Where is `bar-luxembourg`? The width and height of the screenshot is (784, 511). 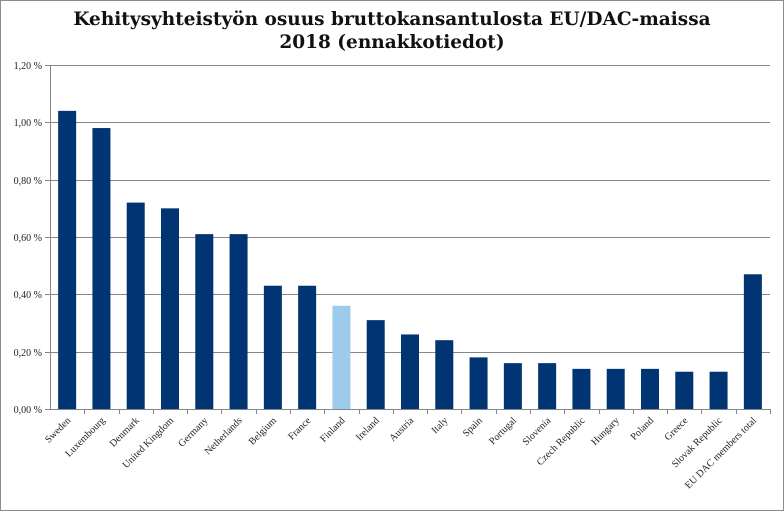 bar-luxembourg is located at coordinates (101, 269).